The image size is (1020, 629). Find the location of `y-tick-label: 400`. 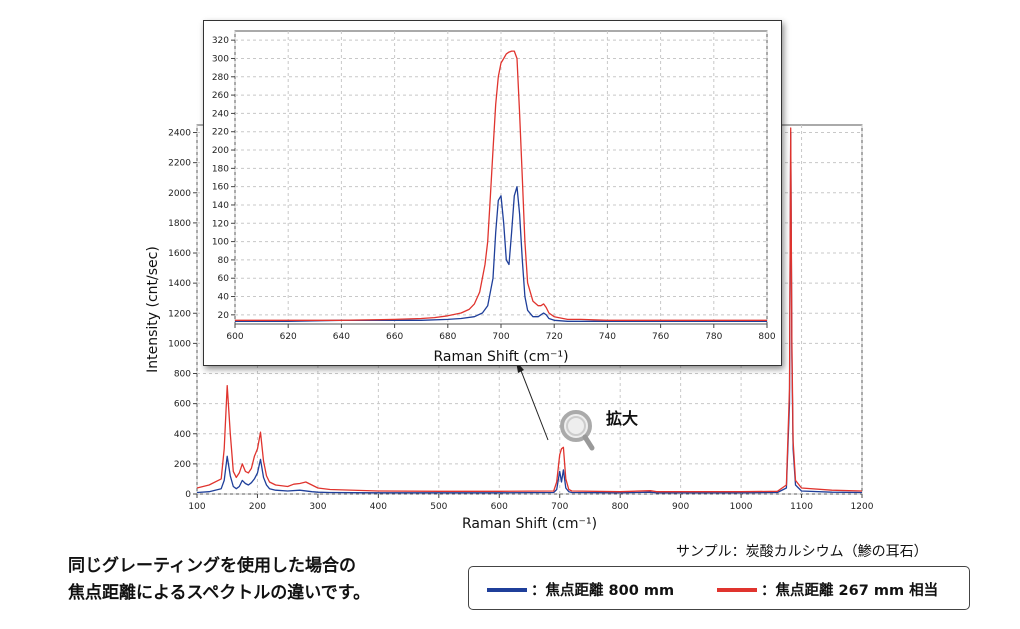

y-tick-label: 400 is located at coordinates (182, 435).